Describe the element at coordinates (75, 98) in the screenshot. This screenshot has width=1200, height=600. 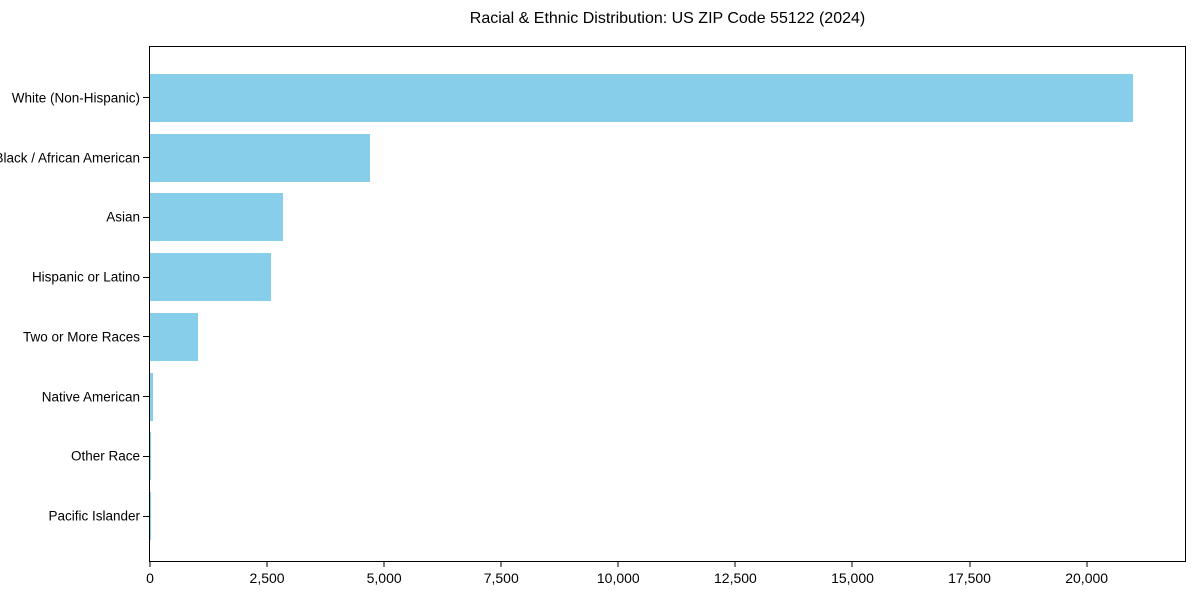
I see `y-axis-label: White (Non-Hispanic)` at that location.